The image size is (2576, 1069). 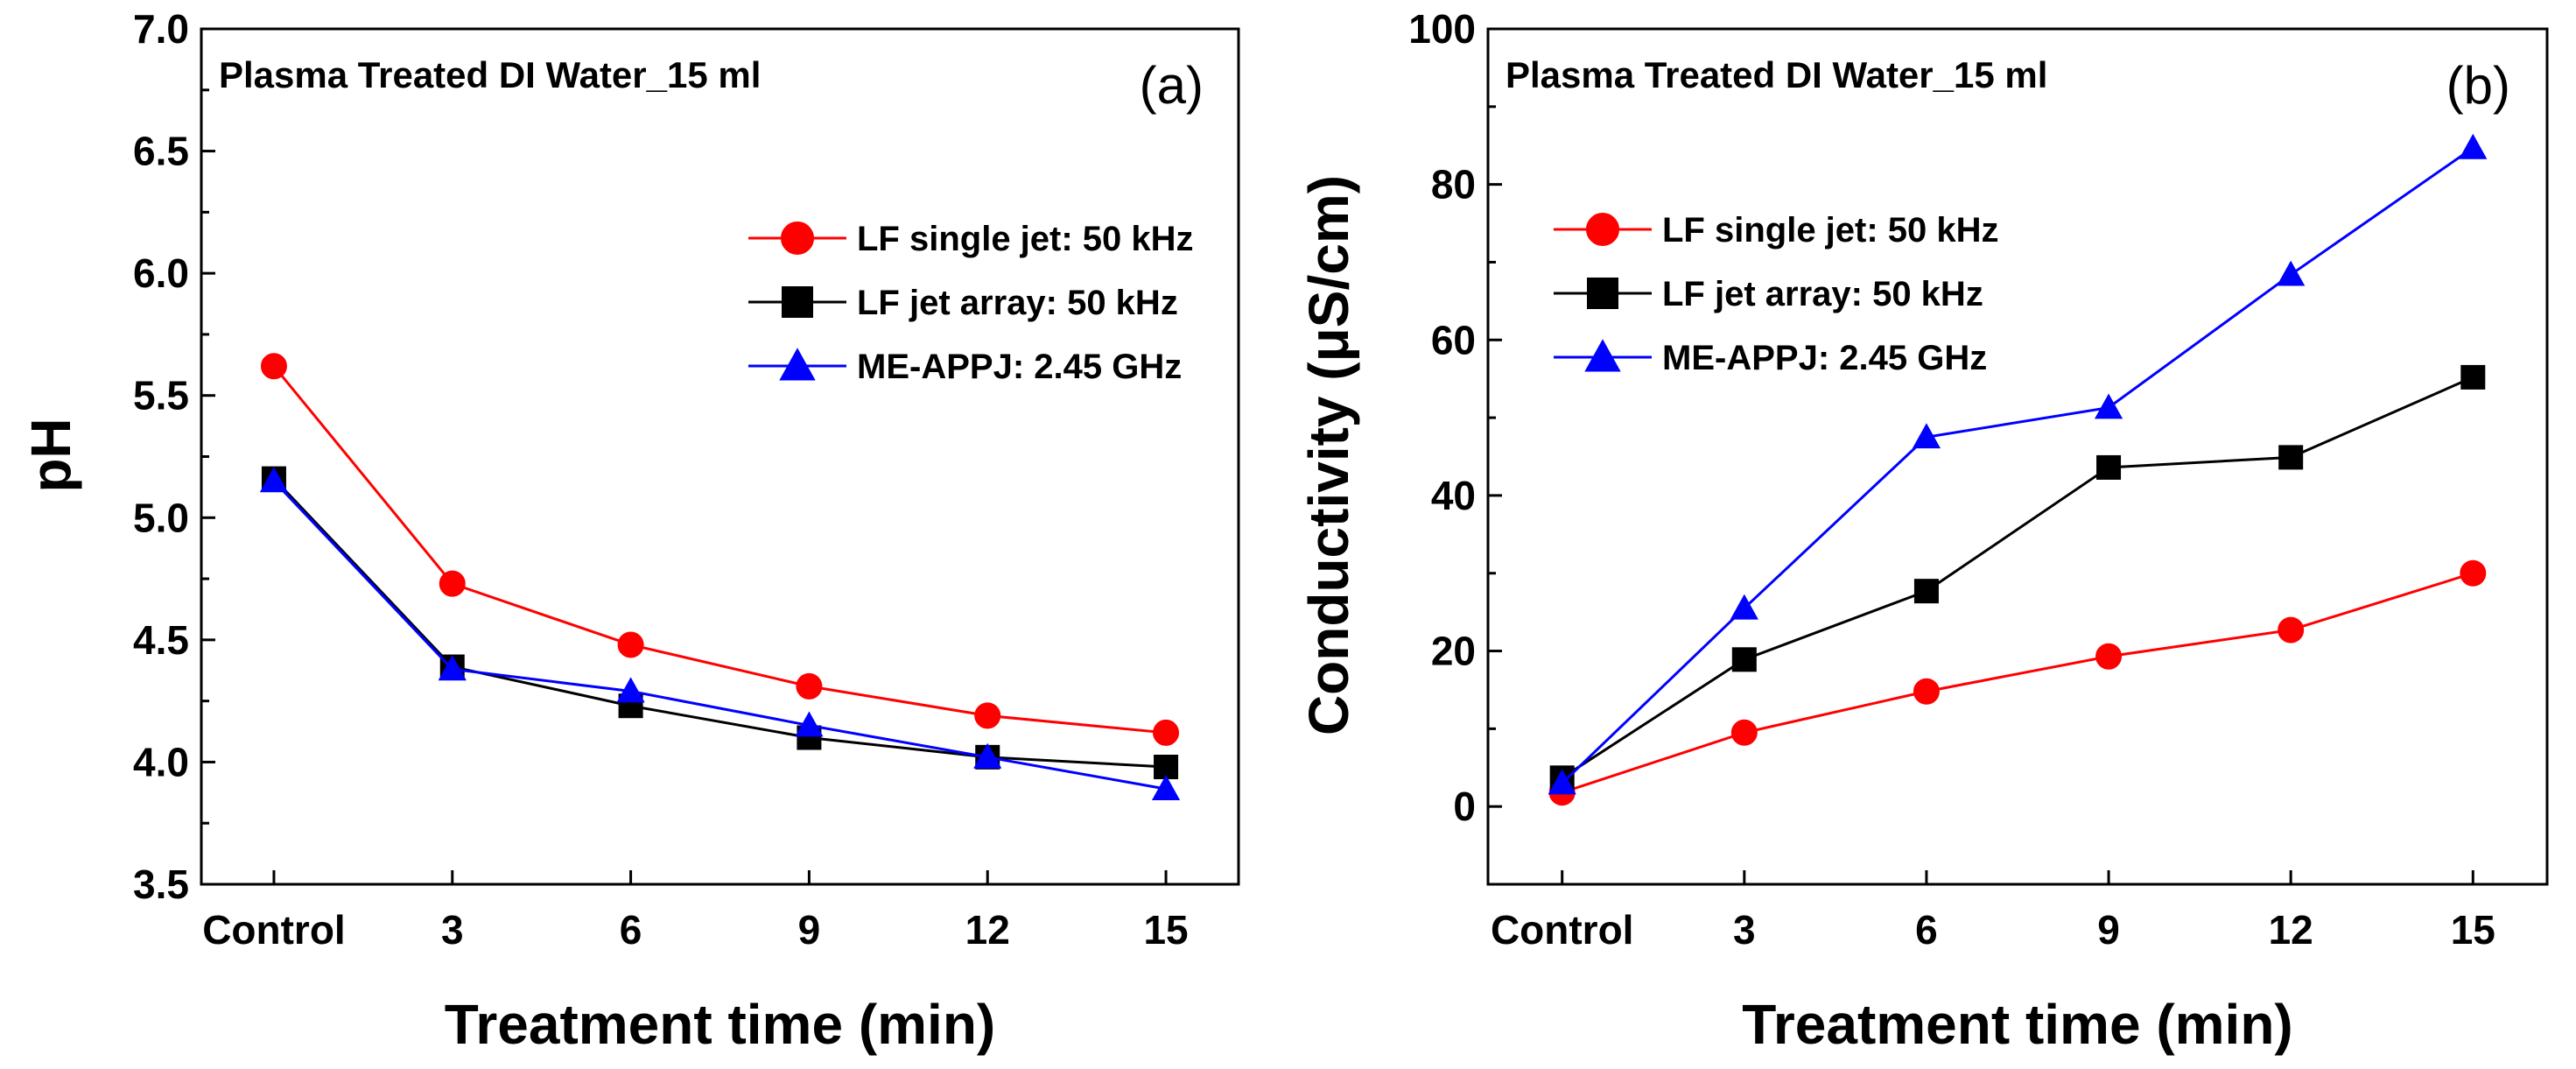 I want to click on y-tick-label: 20, so click(x=1454, y=651).